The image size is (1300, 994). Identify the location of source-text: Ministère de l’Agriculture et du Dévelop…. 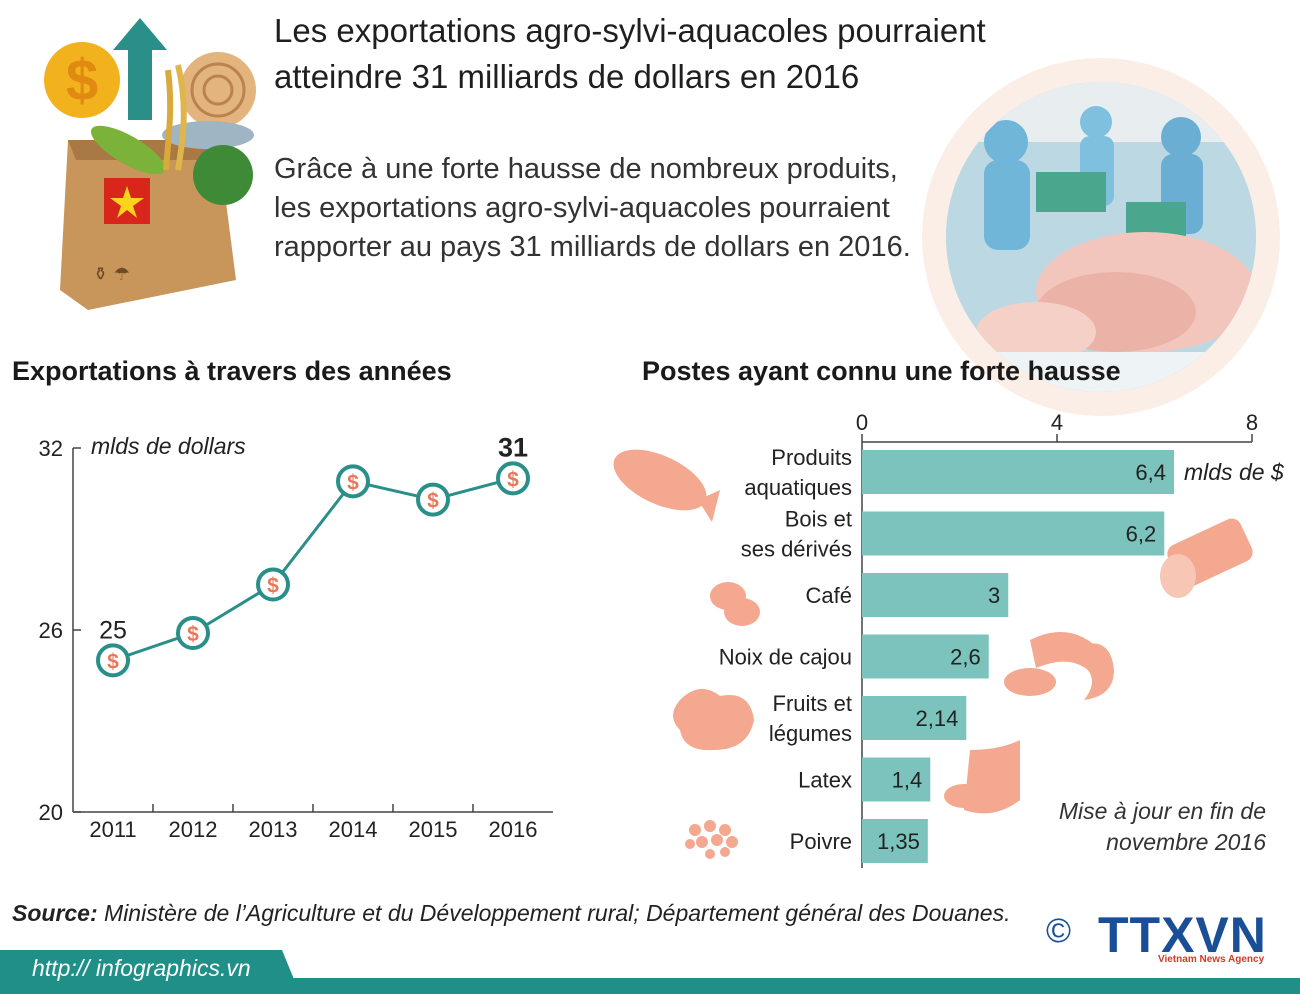
(554, 913).